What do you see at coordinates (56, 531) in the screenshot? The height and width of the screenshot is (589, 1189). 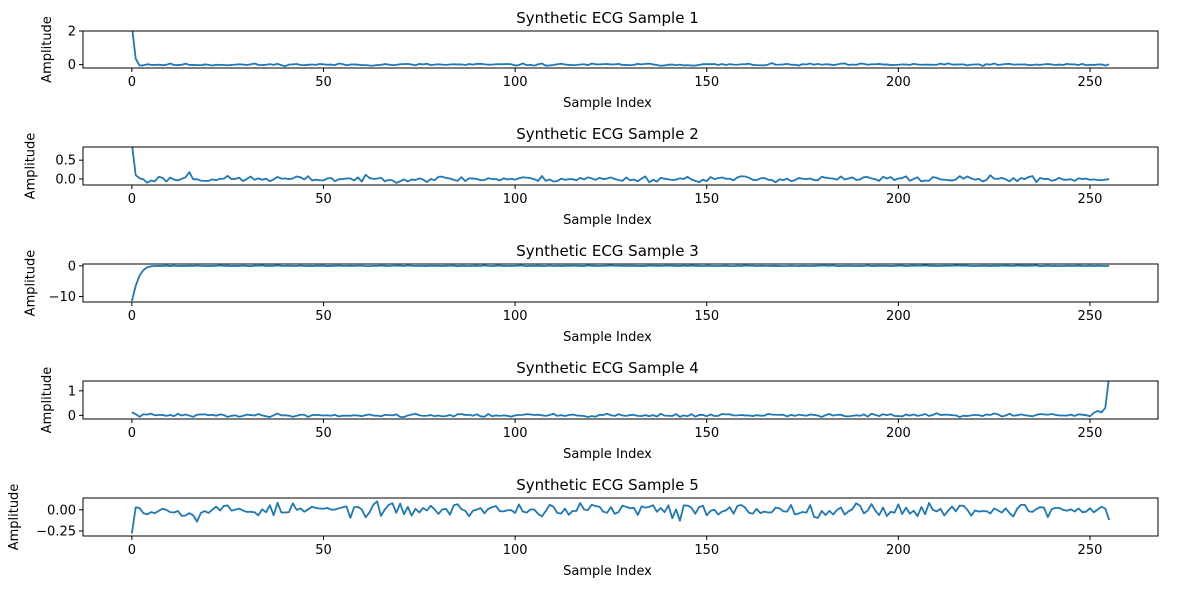 I see `y-tick-label: −0.25` at bounding box center [56, 531].